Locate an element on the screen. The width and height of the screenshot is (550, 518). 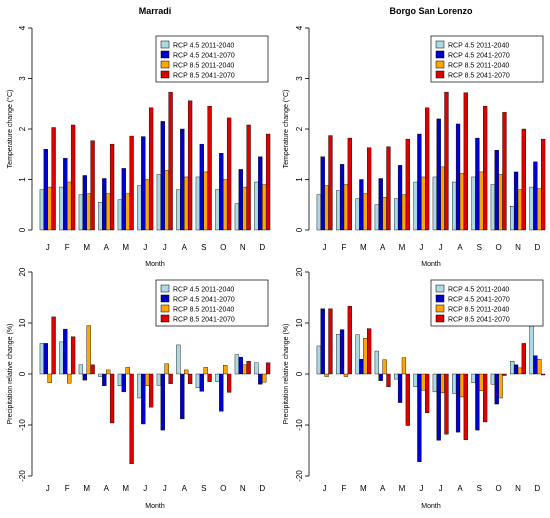
chart3-bar-M-s4 is located at coordinates (92, 369).